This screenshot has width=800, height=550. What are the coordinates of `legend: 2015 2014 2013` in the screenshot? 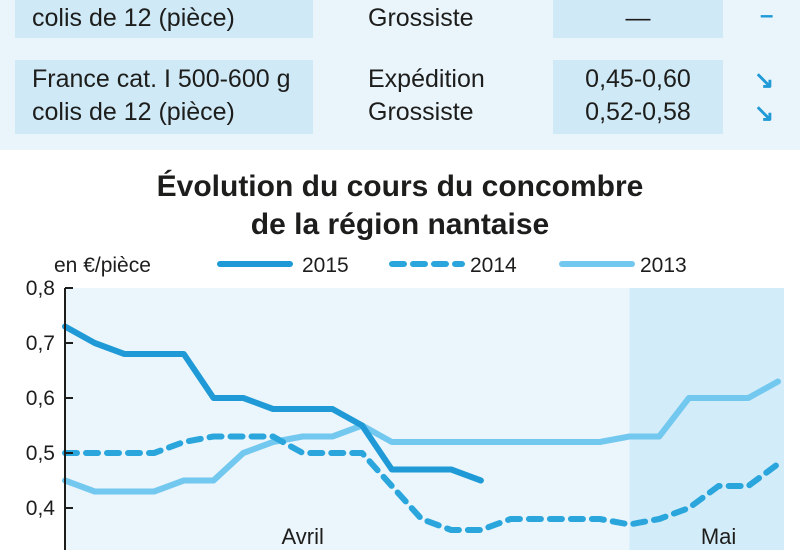 It's located at (452, 265).